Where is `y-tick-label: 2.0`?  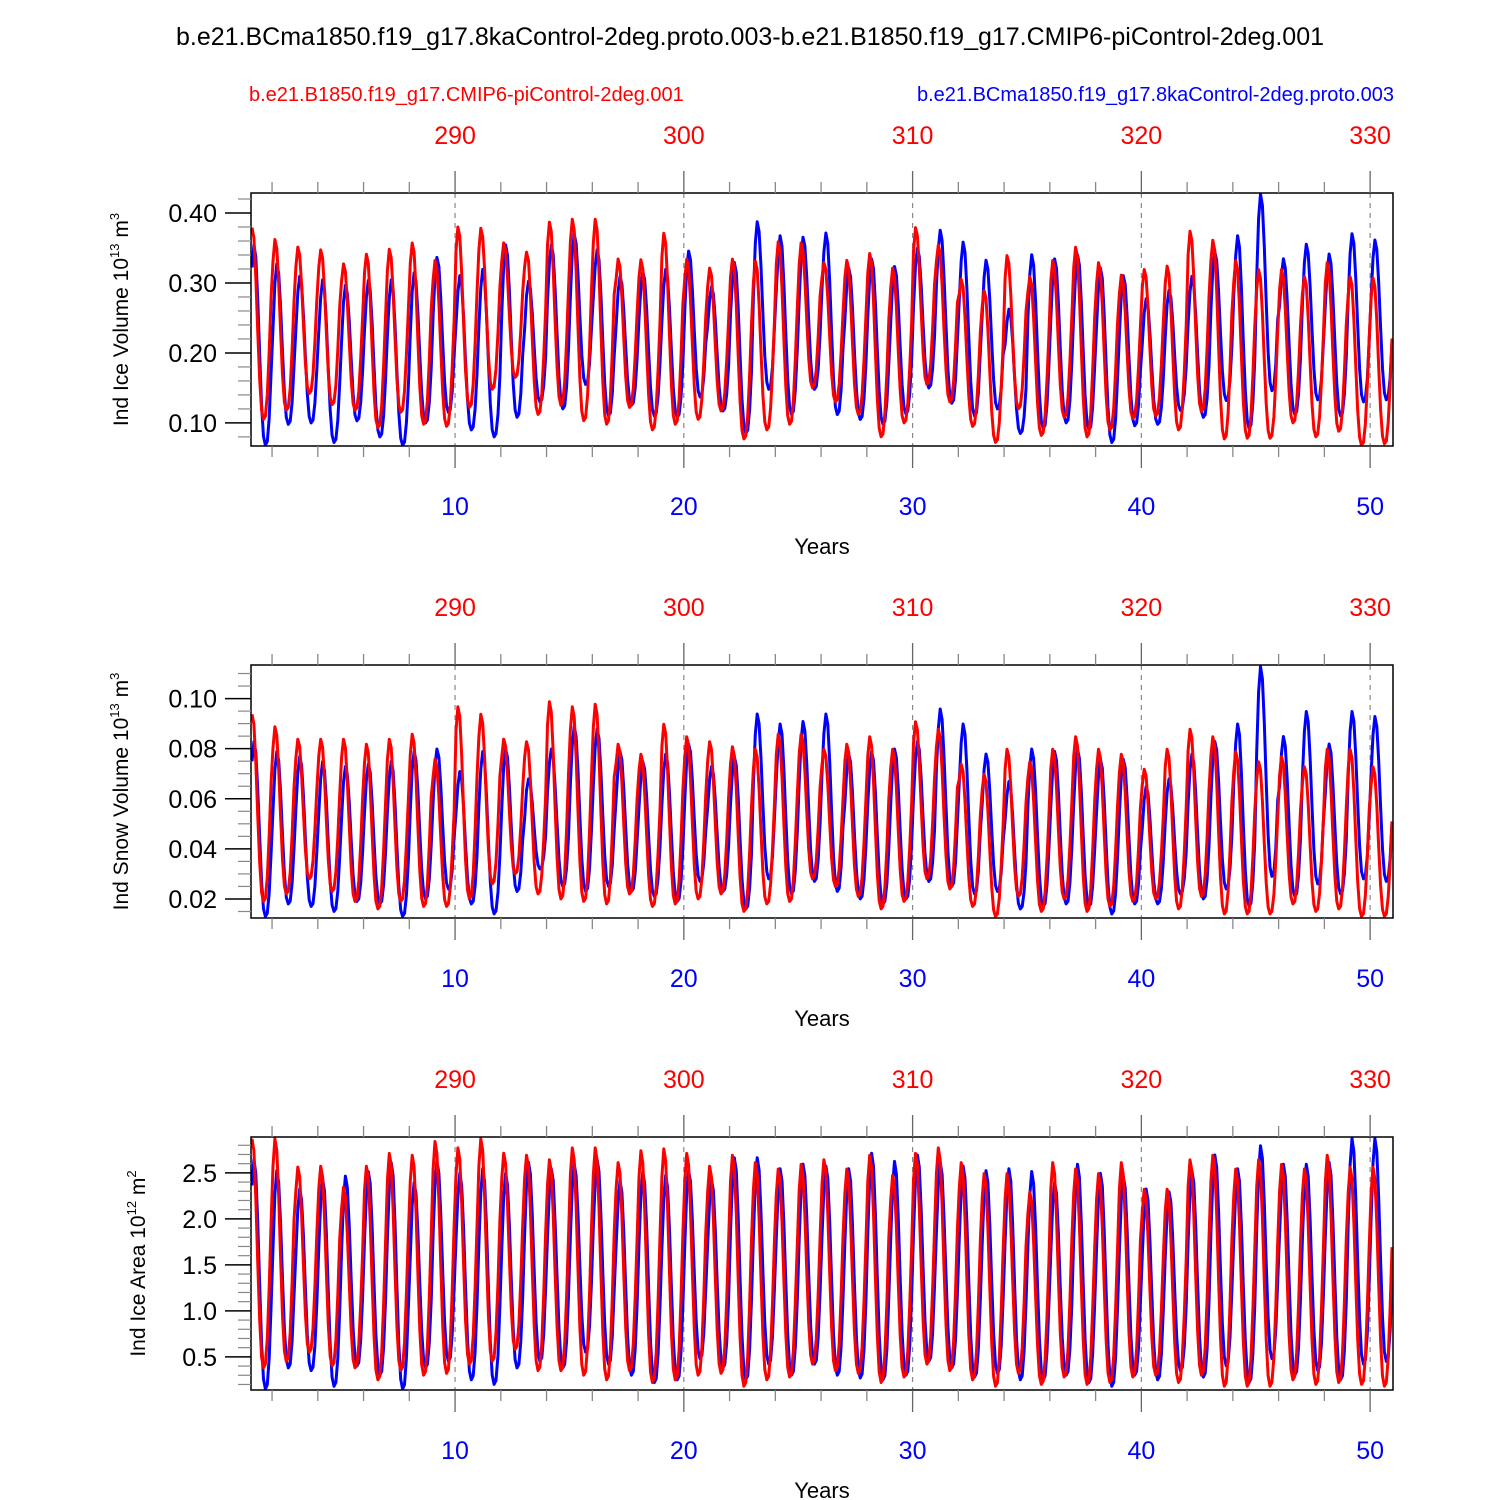
y-tick-label: 2.0 is located at coordinates (199, 1220).